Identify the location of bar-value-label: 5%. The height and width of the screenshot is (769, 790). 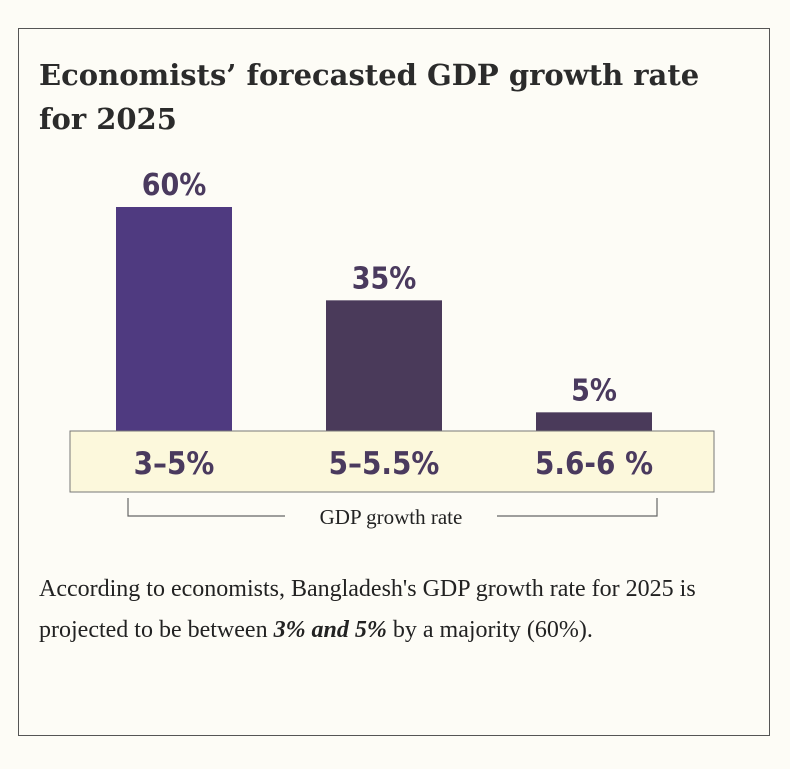
(594, 390).